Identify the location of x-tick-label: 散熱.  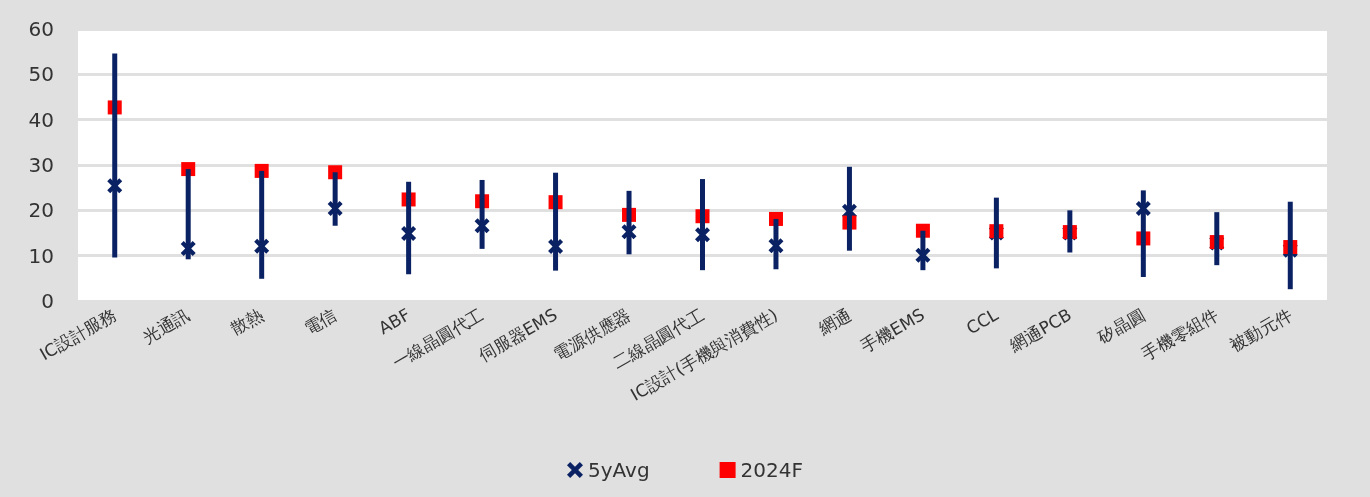
(247, 321).